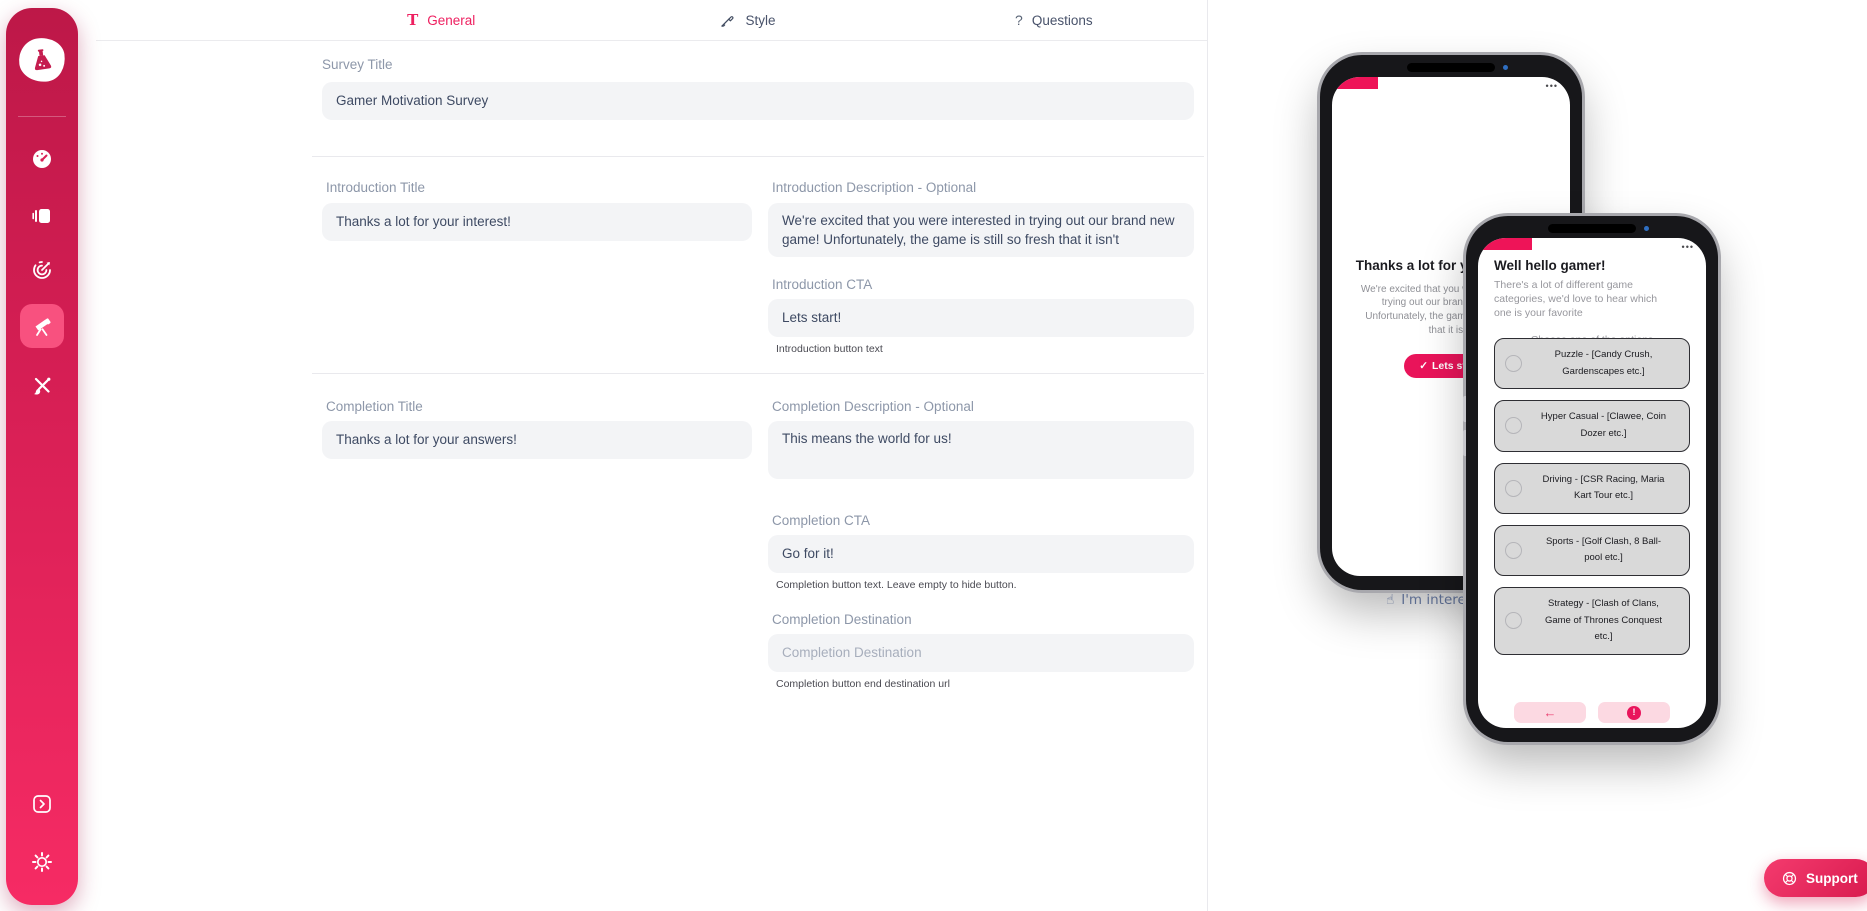  What do you see at coordinates (42, 456) in the screenshot?
I see `sidebar` at bounding box center [42, 456].